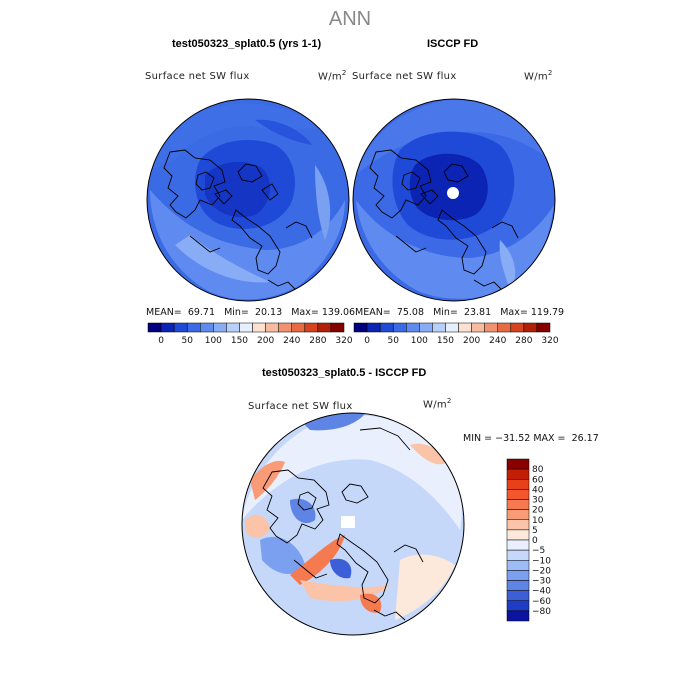 The height and width of the screenshot is (700, 700). What do you see at coordinates (538, 521) in the screenshot?
I see `diff-colorbar-tick-label: 10` at bounding box center [538, 521].